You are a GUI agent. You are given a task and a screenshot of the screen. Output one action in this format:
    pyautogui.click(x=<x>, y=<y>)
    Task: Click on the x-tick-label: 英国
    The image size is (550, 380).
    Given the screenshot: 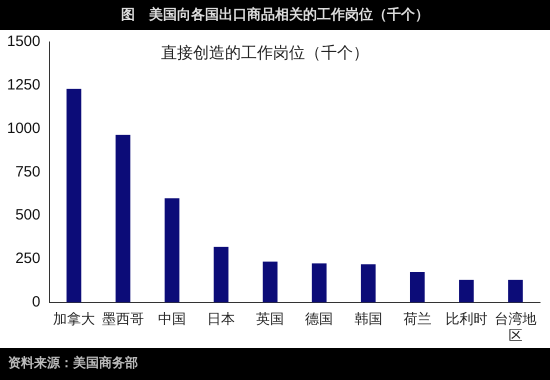 What is the action you would take?
    pyautogui.click(x=270, y=319)
    